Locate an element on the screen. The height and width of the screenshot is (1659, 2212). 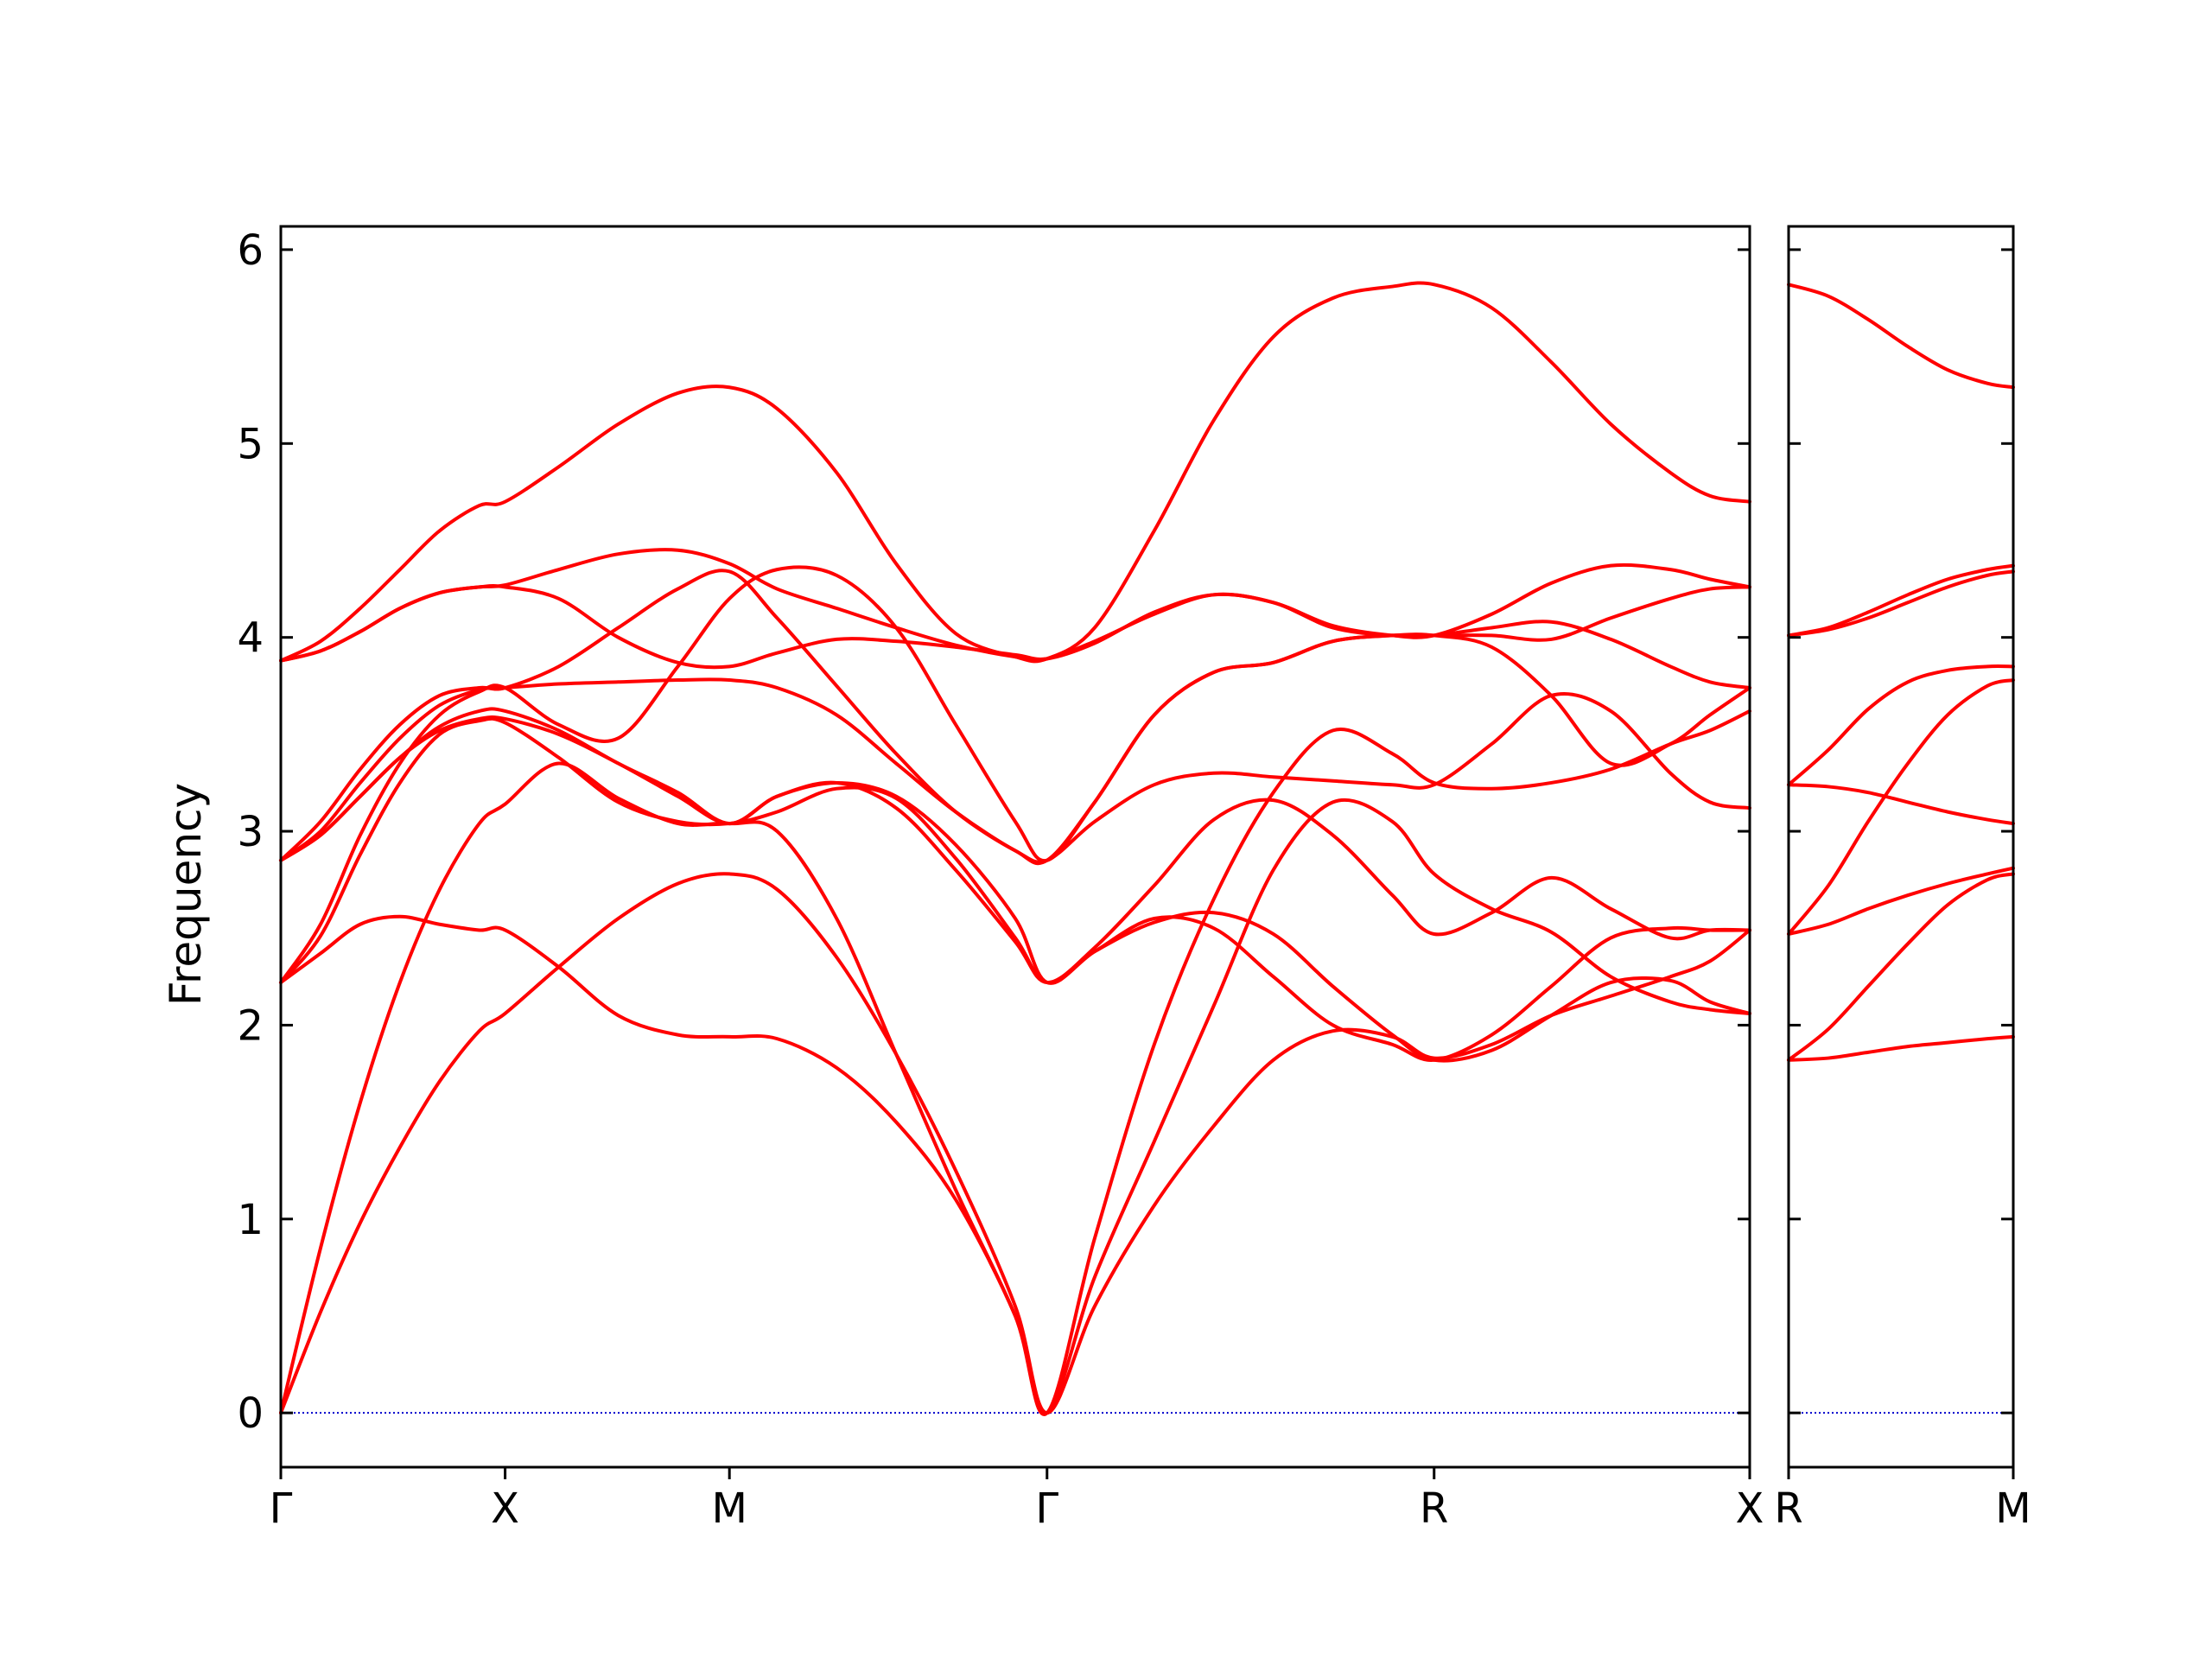
y-tick-label: 0 is located at coordinates (250, 1413).